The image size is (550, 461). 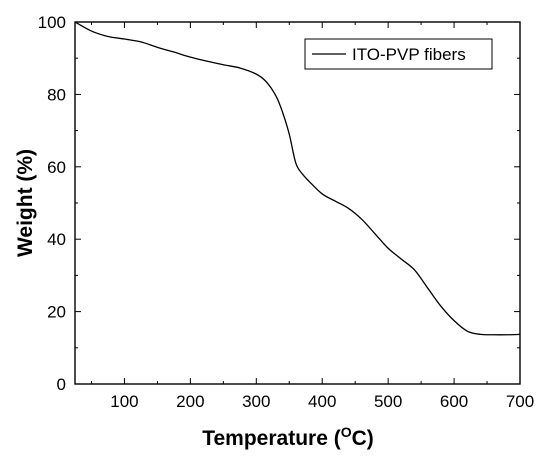 I want to click on y-tick-label: 80, so click(x=56, y=94).